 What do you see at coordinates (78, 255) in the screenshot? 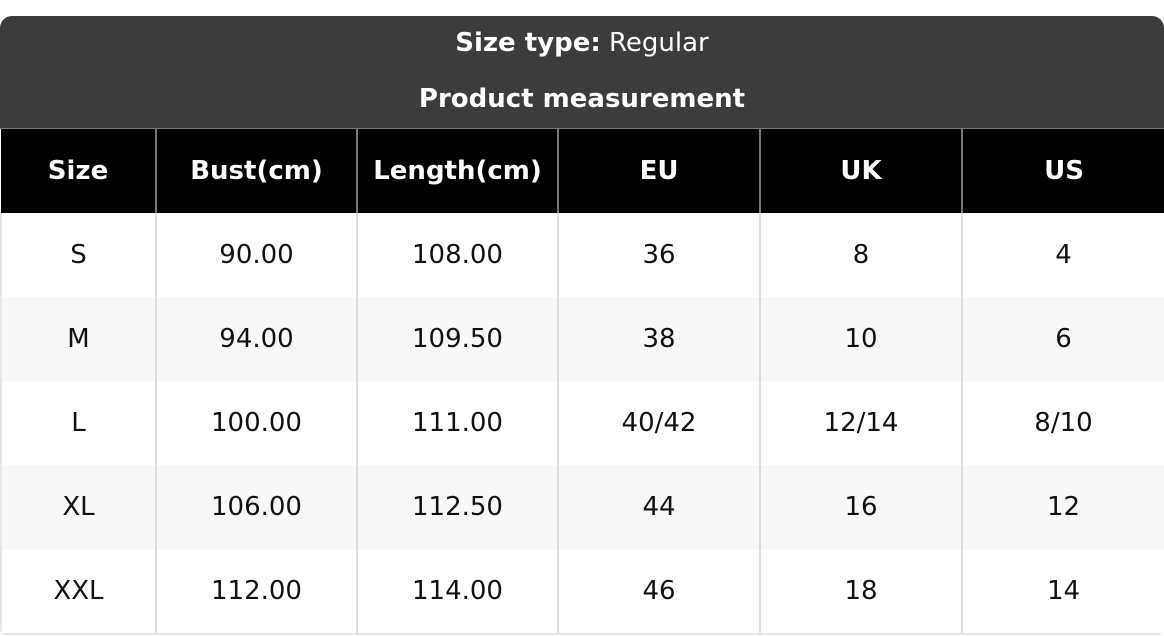
I see `cell-size: S` at bounding box center [78, 255].